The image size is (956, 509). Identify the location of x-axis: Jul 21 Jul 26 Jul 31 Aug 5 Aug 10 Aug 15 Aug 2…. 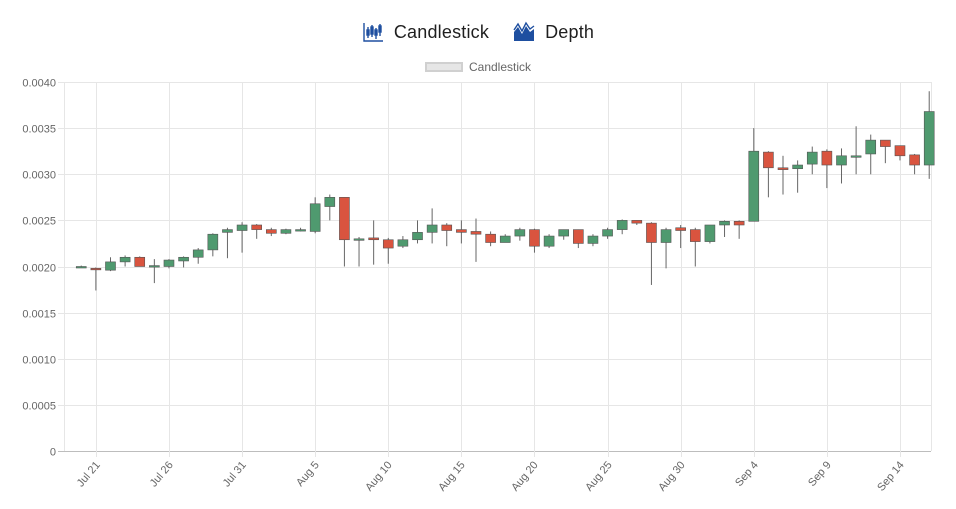
(491, 476).